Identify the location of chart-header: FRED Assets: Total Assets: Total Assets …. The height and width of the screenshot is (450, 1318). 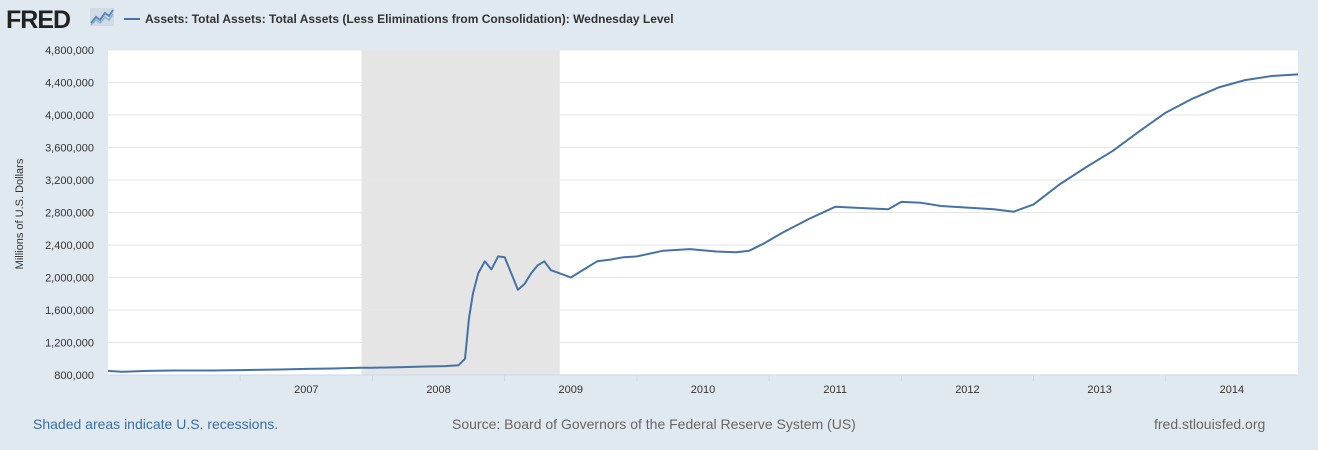
(659, 20).